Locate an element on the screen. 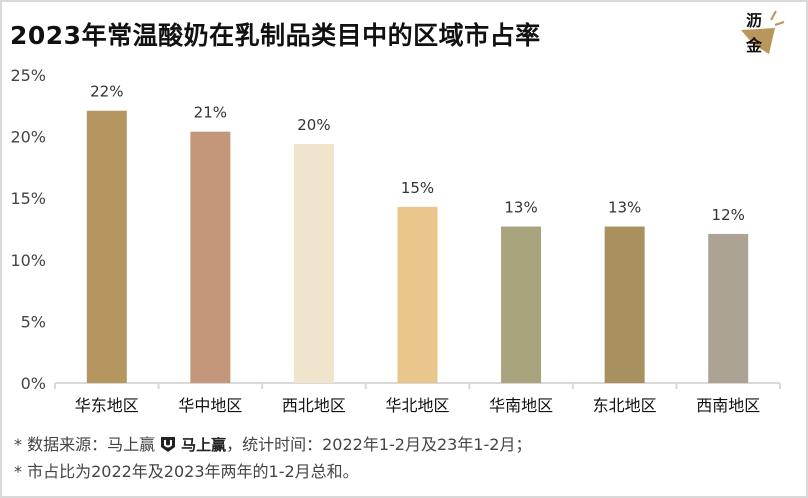  footer-source-prefix: * 数据来源：马上赢 is located at coordinates (85, 444).